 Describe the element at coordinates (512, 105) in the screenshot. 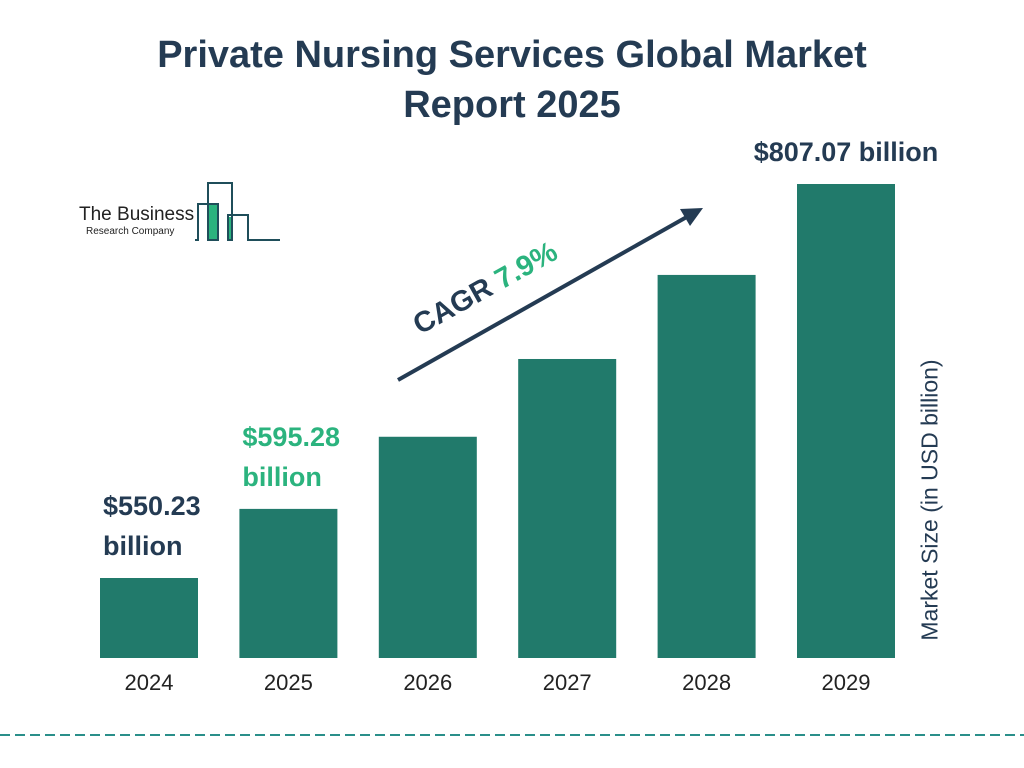

I see `title-line-2: Report 2025` at that location.